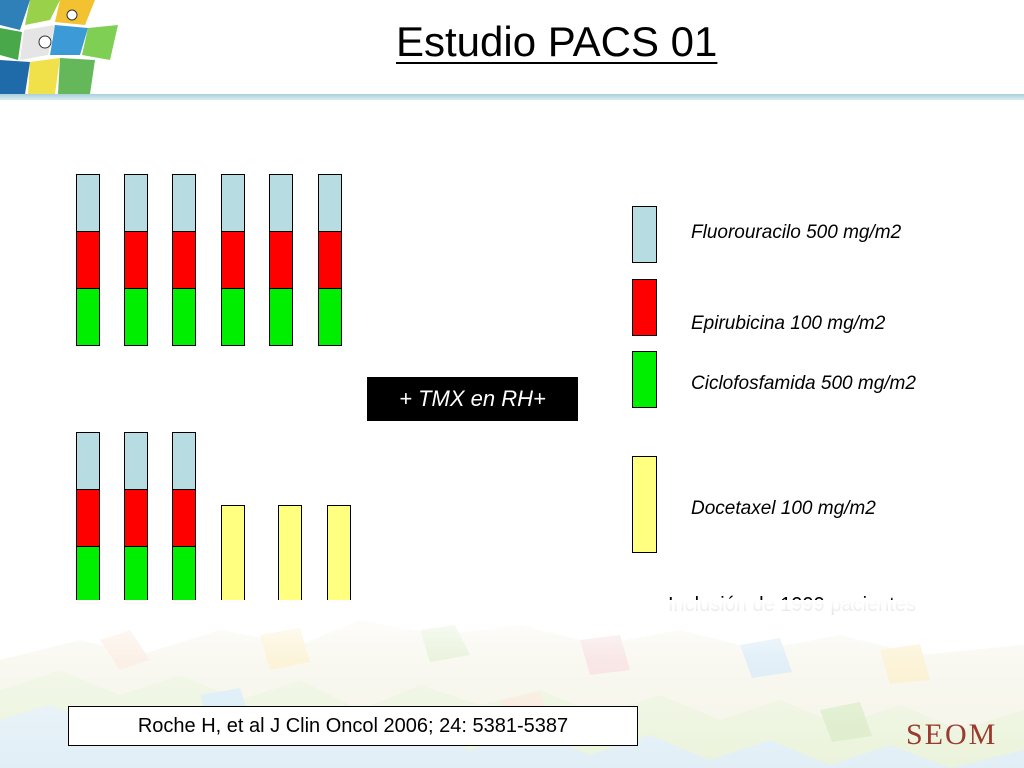  What do you see at coordinates (512, 97) in the screenshot?
I see `header-rule` at bounding box center [512, 97].